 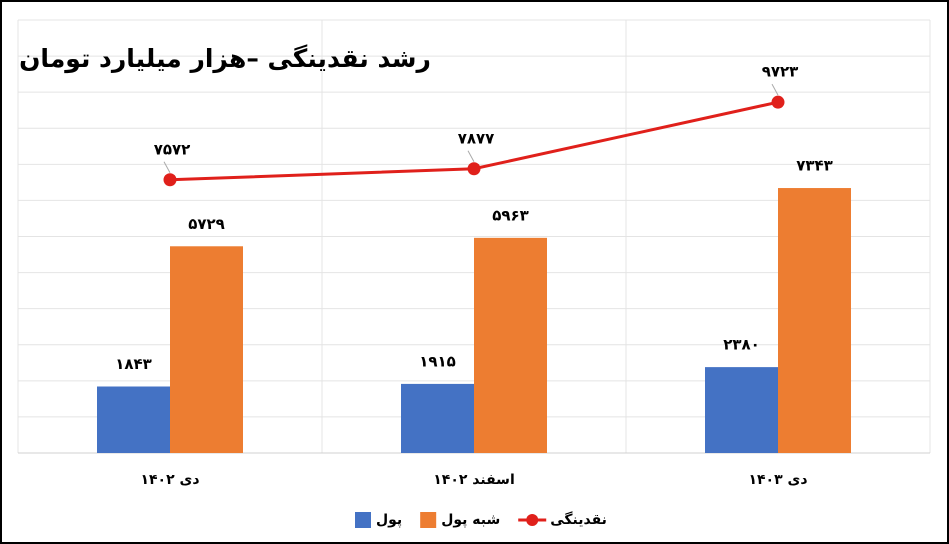 I want to click on data-label: ۱۸۴۳, so click(x=133, y=364).